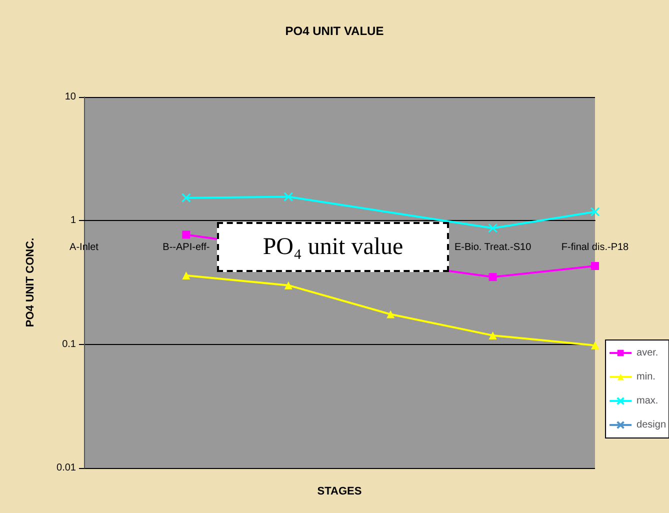 This screenshot has height=513, width=669. What do you see at coordinates (646, 377) in the screenshot?
I see `legend-label: min.` at bounding box center [646, 377].